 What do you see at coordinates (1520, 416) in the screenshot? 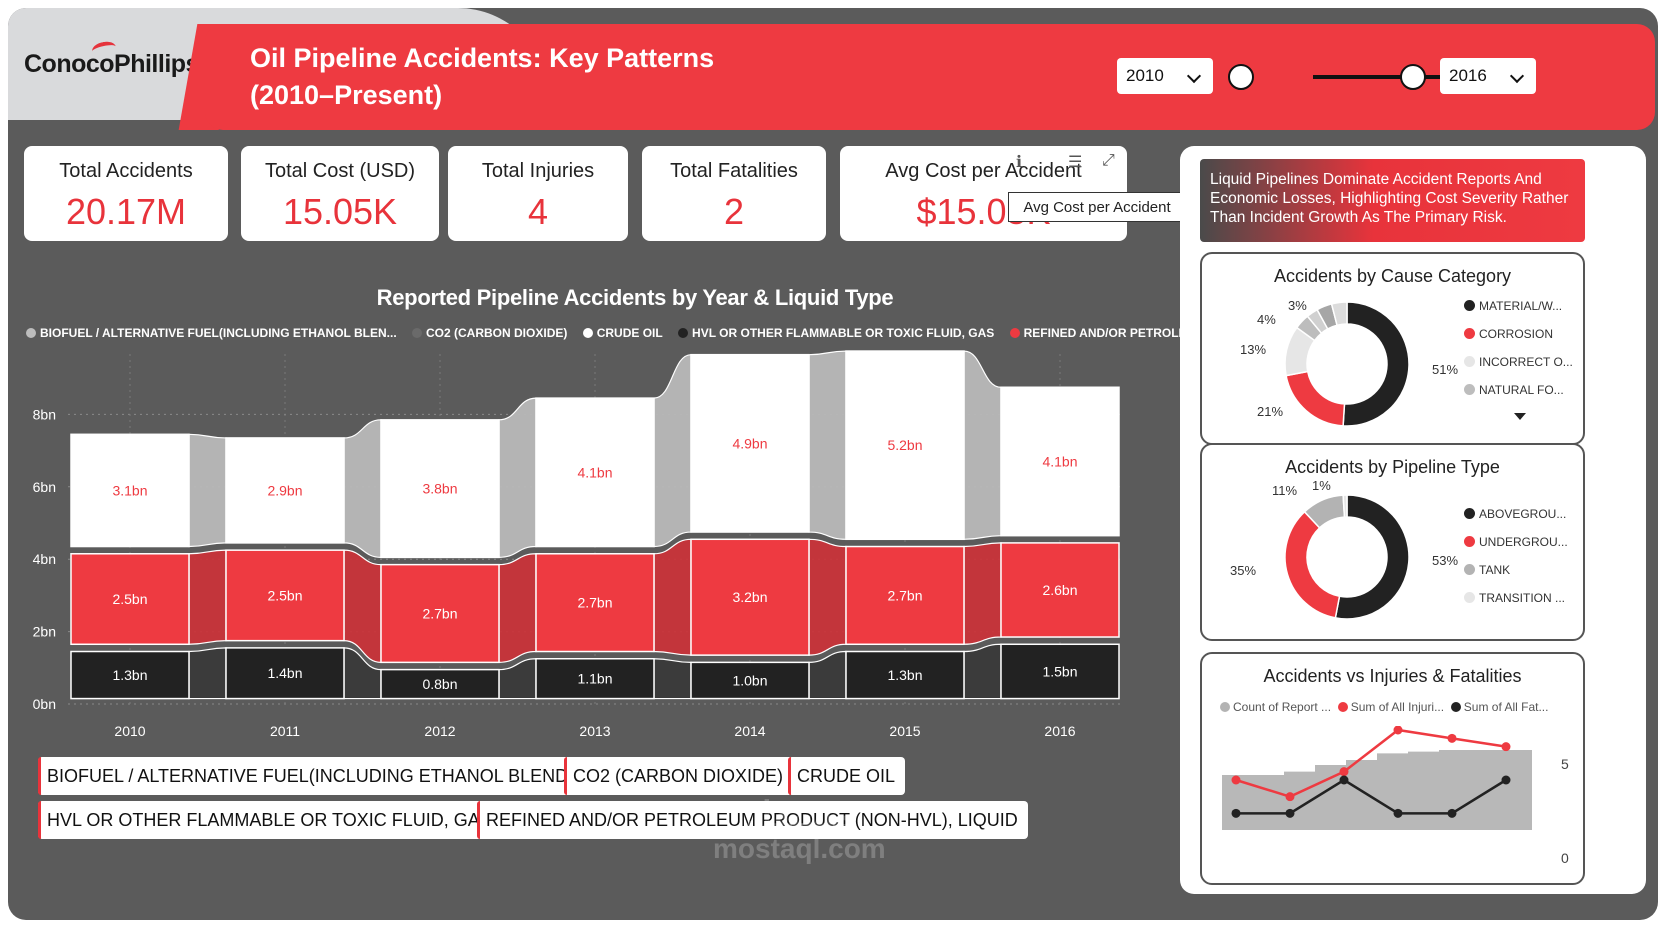
I see `legend-more-icon` at bounding box center [1520, 416].